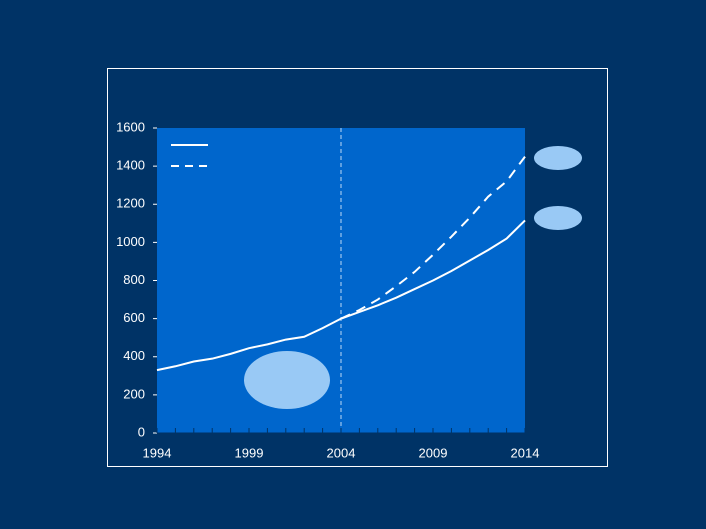 This screenshot has height=529, width=706. Describe the element at coordinates (130, 165) in the screenshot. I see `y-tick-label: 1400` at that location.